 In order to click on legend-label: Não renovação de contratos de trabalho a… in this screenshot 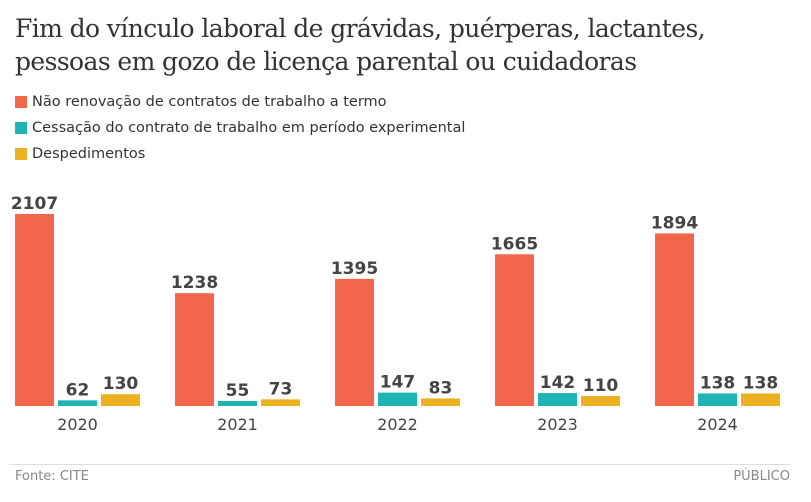, I will do `click(209, 102)`.